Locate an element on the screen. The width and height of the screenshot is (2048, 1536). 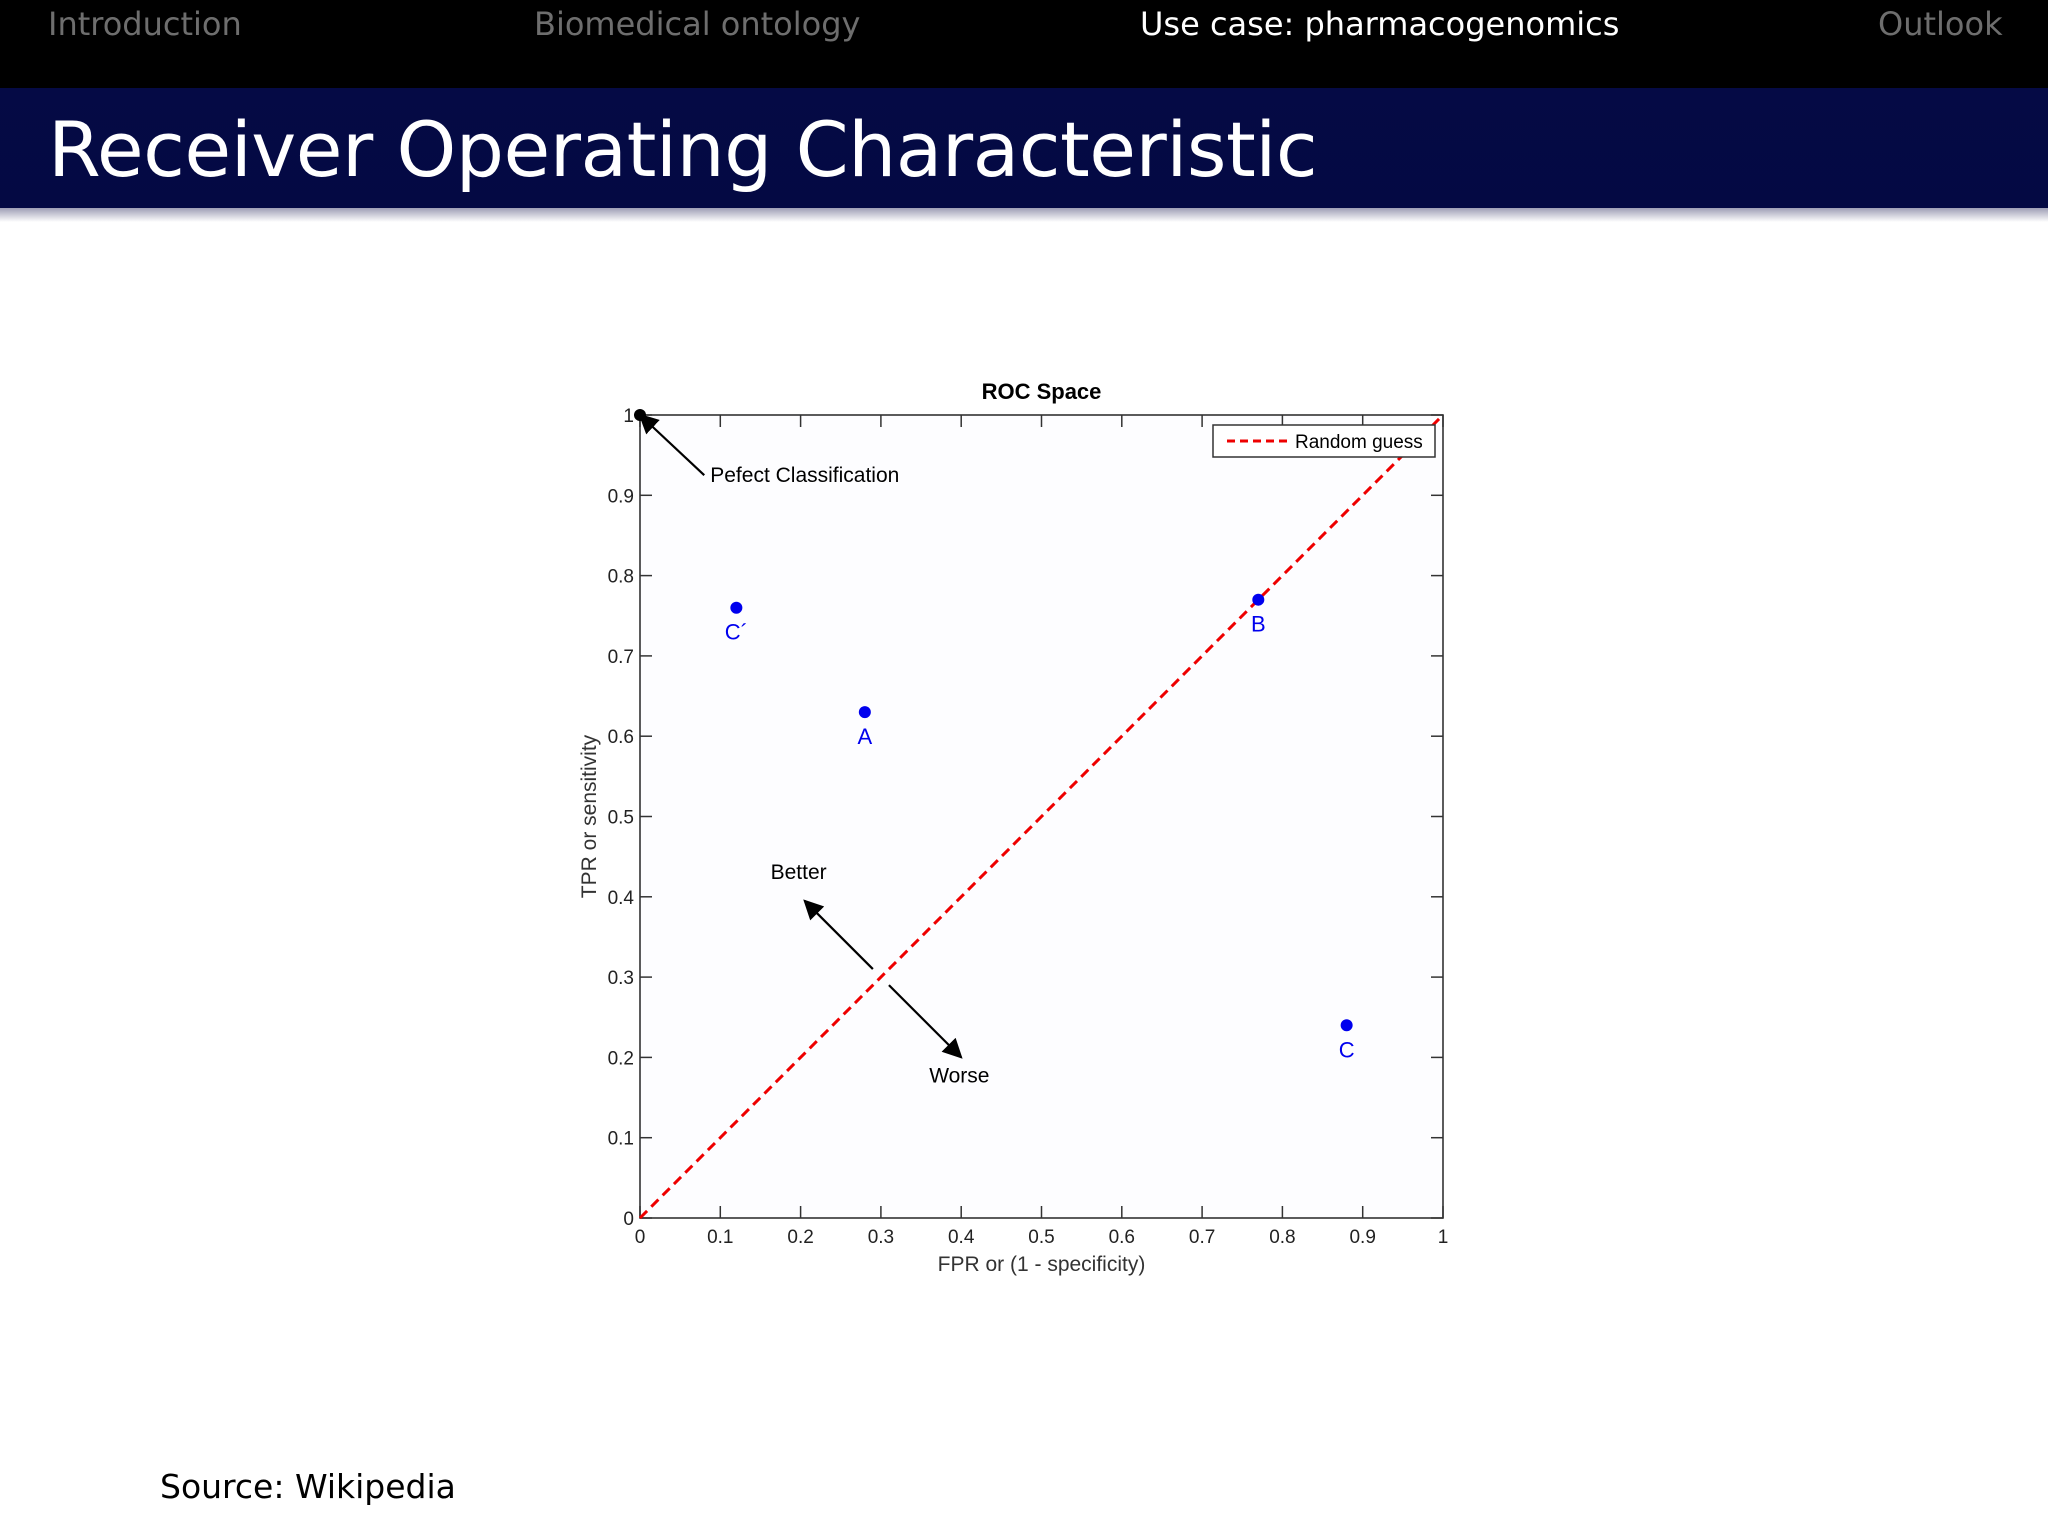
point-label: B is located at coordinates (1258, 624).